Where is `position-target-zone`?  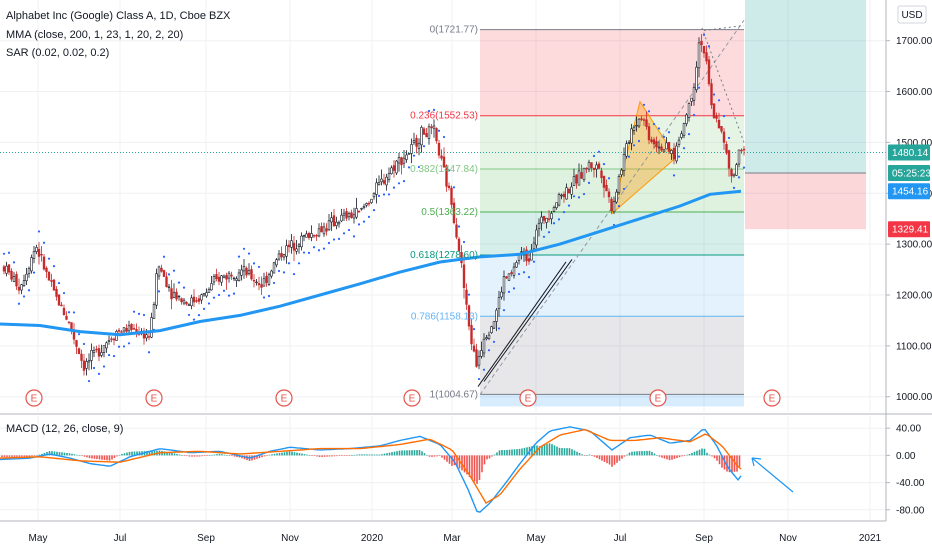 position-target-zone is located at coordinates (805, 86).